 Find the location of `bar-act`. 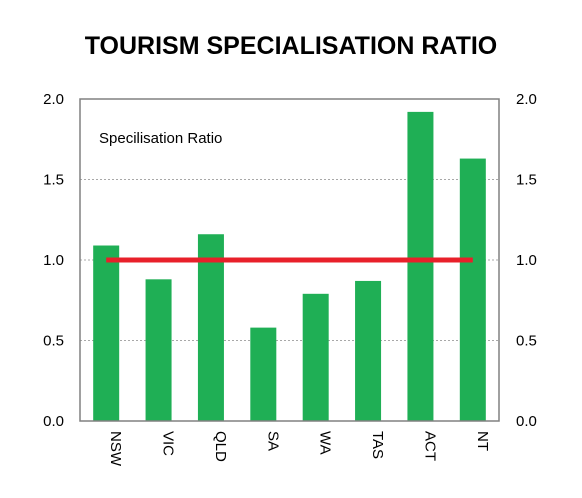

bar-act is located at coordinates (420, 266).